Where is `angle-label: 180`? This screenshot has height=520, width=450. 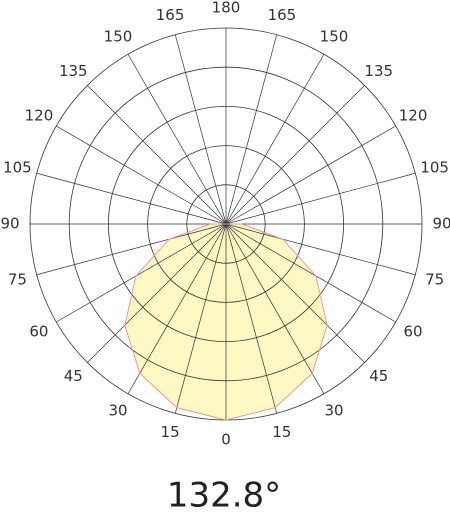 angle-label: 180 is located at coordinates (226, 8).